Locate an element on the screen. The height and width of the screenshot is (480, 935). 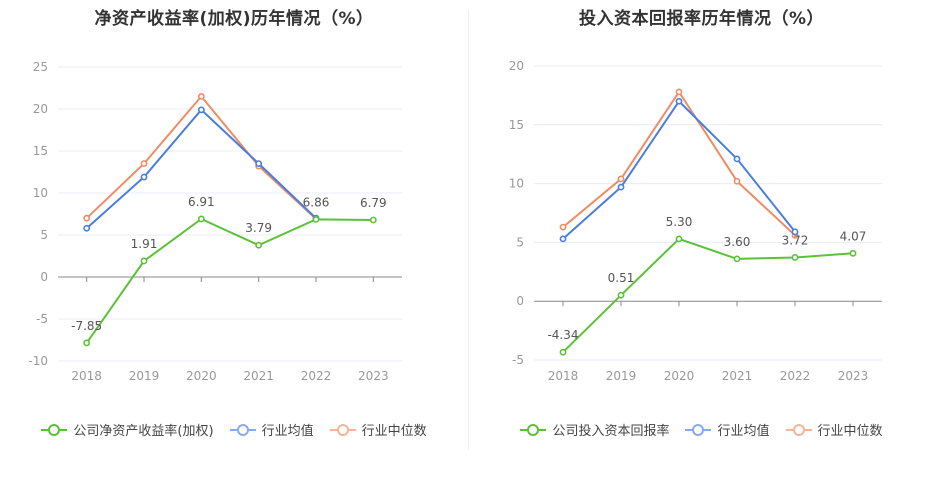
data-label: 3.79 is located at coordinates (258, 228).